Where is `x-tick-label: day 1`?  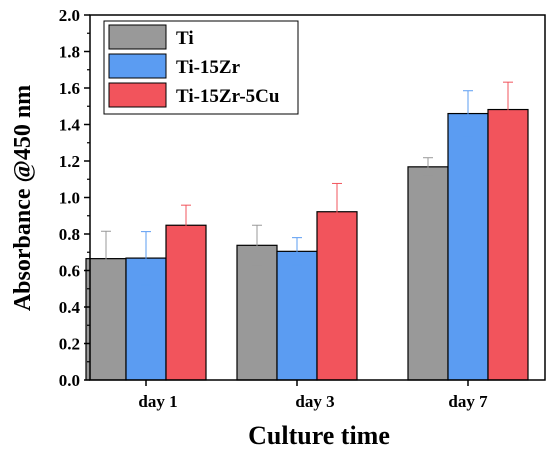
x-tick-label: day 1 is located at coordinates (157, 401).